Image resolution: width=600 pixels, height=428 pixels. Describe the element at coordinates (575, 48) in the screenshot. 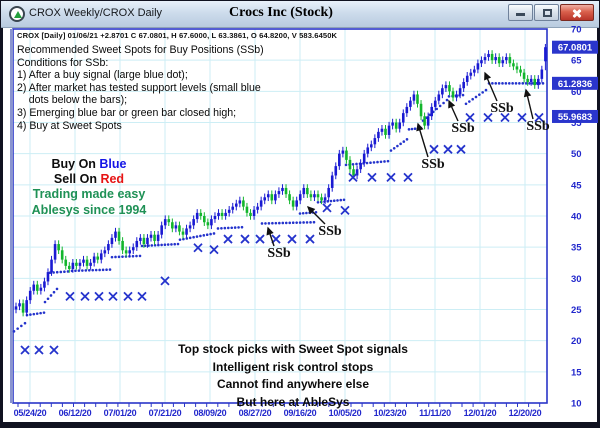

I see `svg-text: 67.0801` at that location.